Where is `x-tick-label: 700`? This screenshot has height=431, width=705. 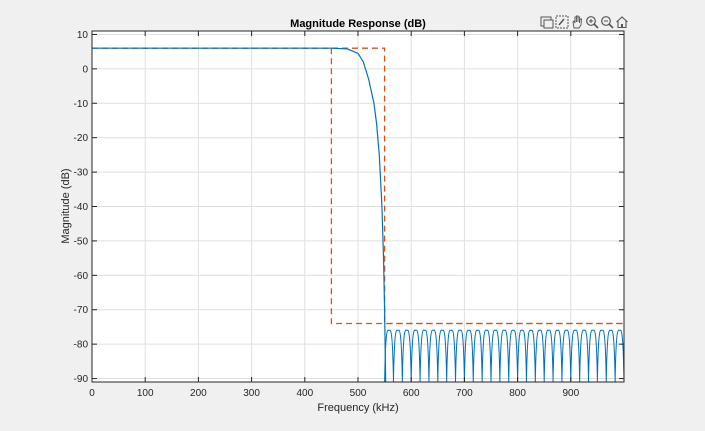 x-tick-label: 700 is located at coordinates (464, 393).